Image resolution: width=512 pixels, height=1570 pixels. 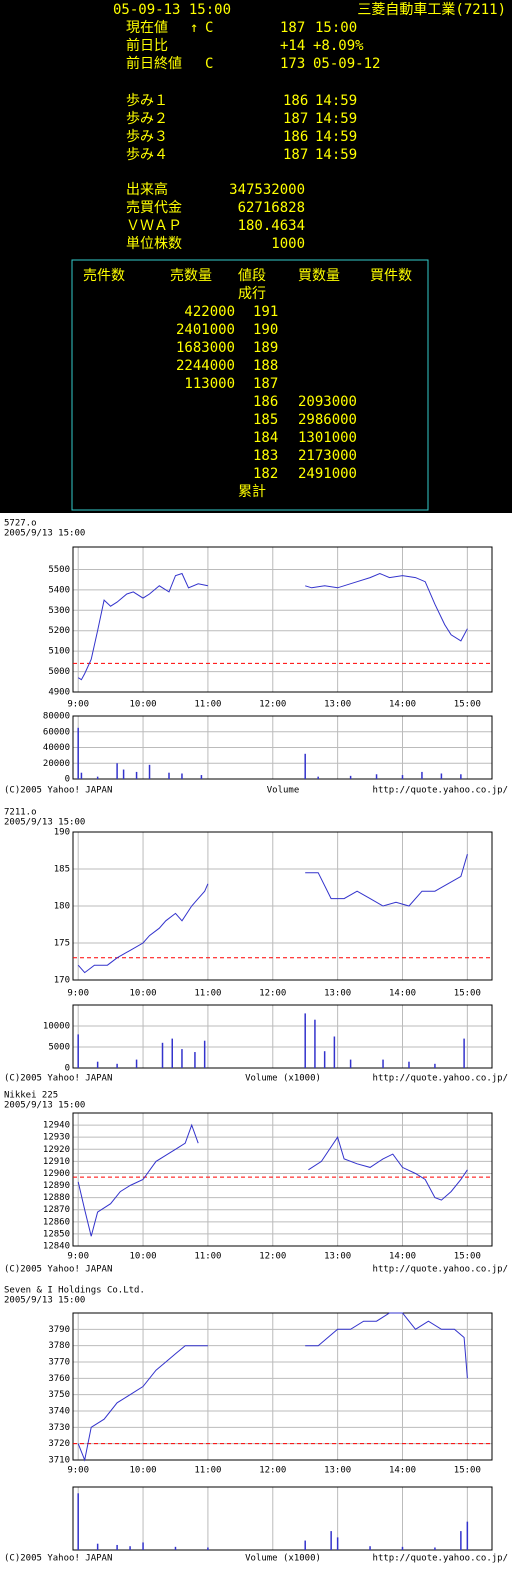 What do you see at coordinates (56, 1027) in the screenshot?
I see `y-tick-label: 10000` at bounding box center [56, 1027].